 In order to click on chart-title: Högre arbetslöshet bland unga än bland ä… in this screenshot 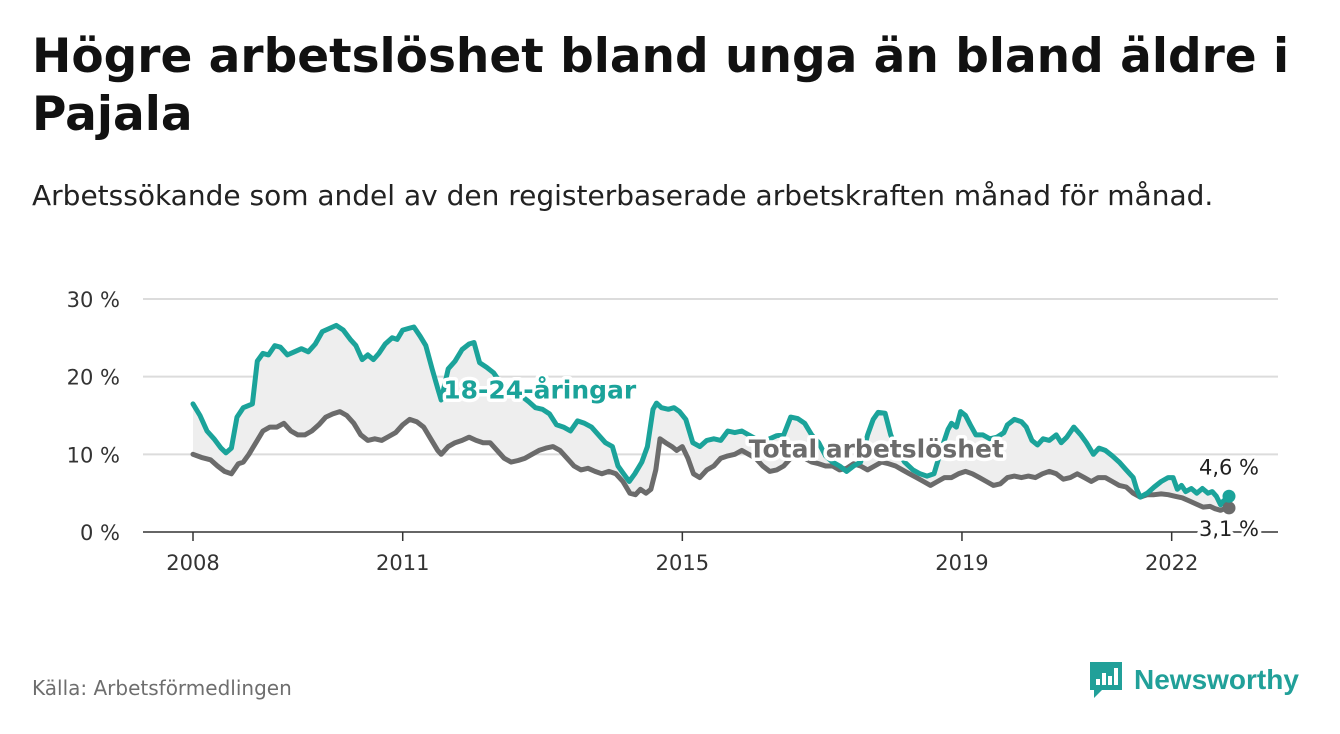, I will do `click(661, 85)`.